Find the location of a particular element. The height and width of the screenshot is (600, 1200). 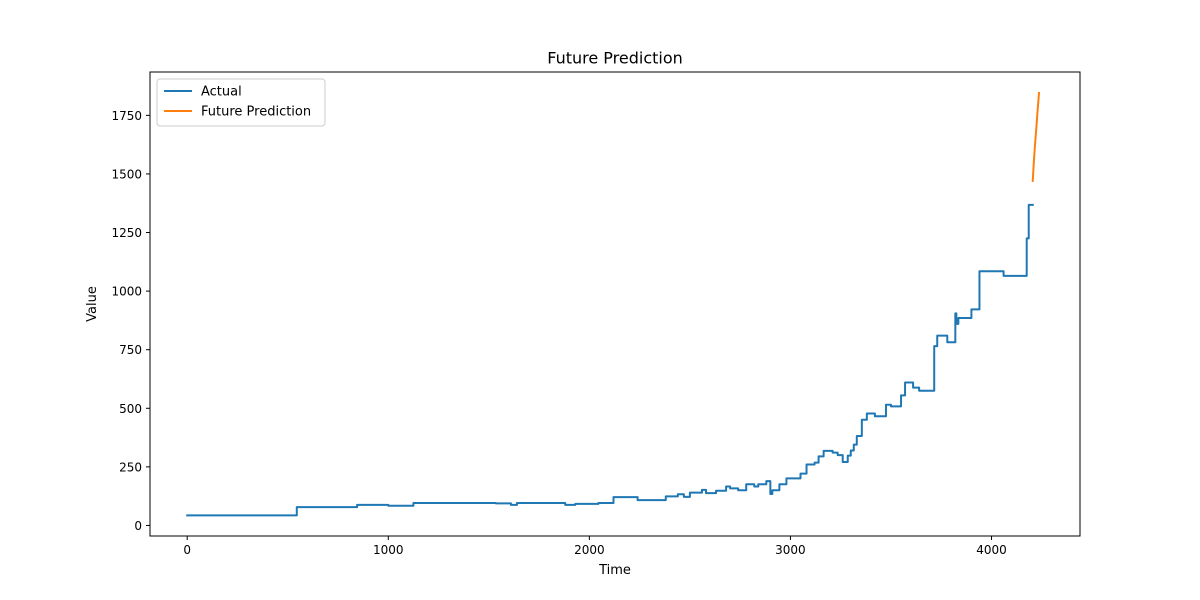

legend: Actual Future Prediction is located at coordinates (241, 102).